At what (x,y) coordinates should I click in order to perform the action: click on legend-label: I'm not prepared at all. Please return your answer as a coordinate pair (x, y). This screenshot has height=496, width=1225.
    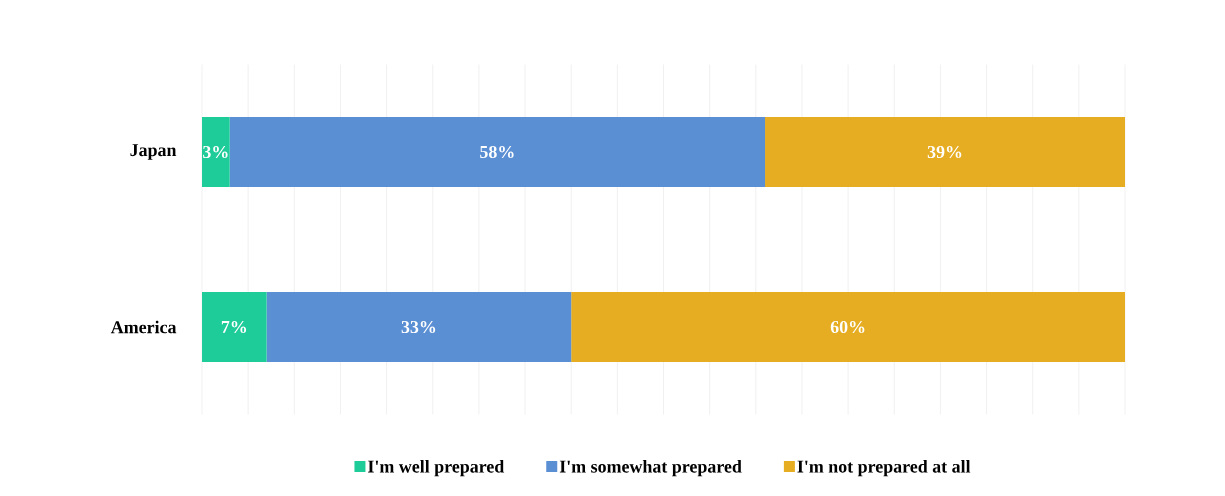
    Looking at the image, I should click on (884, 468).